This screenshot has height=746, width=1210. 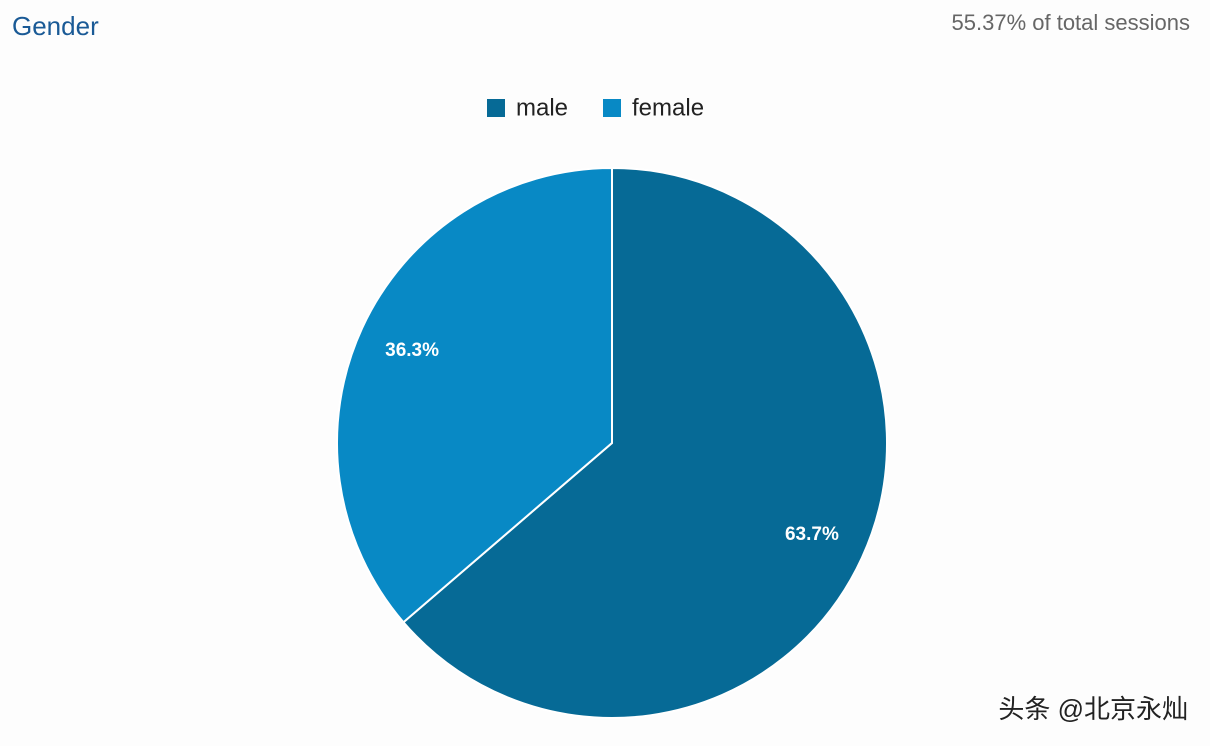 What do you see at coordinates (412, 350) in the screenshot?
I see `data-label: 36.3%` at bounding box center [412, 350].